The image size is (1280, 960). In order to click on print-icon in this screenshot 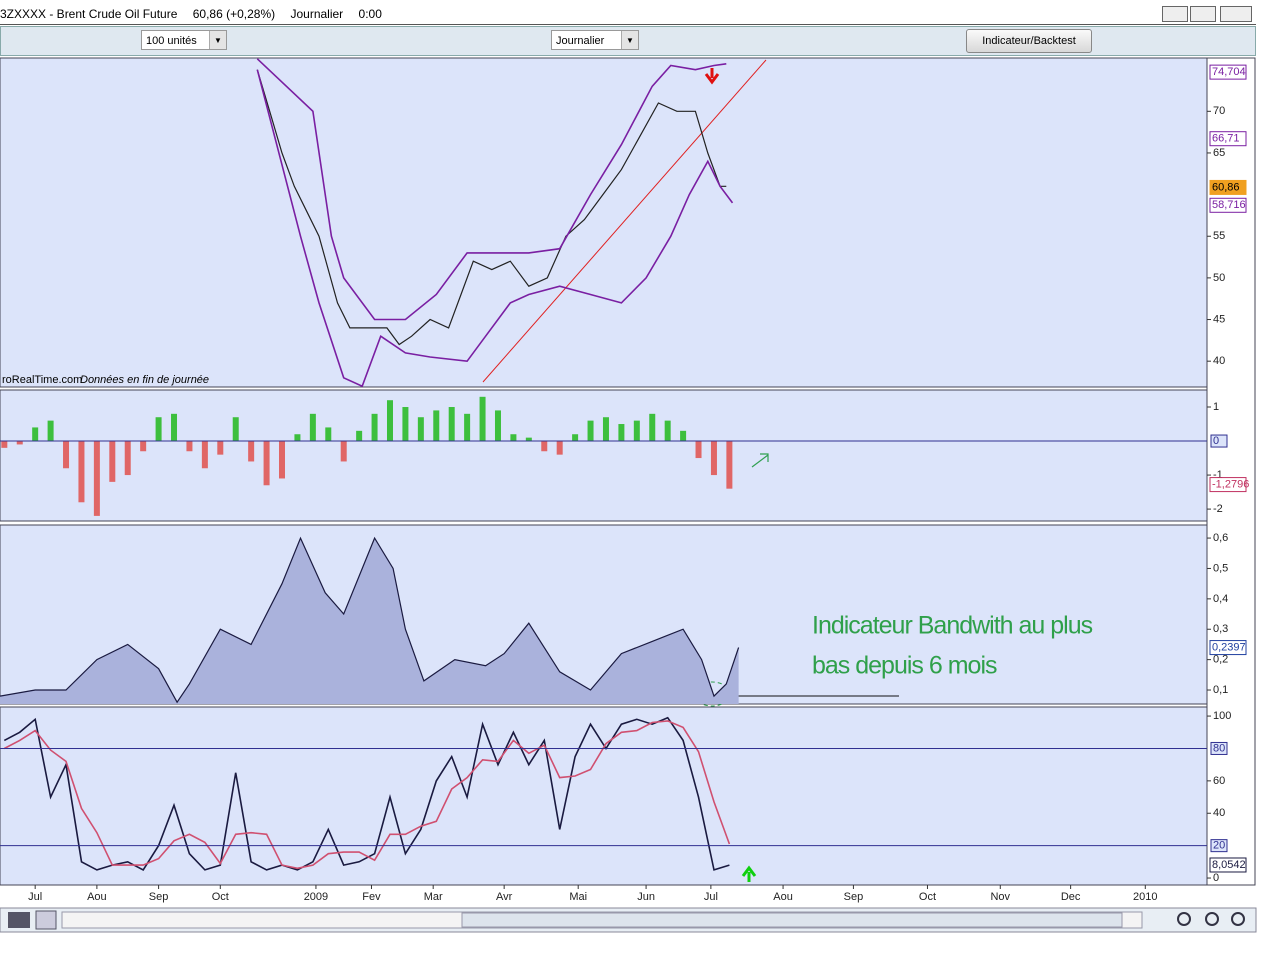, I will do `click(19, 920)`.